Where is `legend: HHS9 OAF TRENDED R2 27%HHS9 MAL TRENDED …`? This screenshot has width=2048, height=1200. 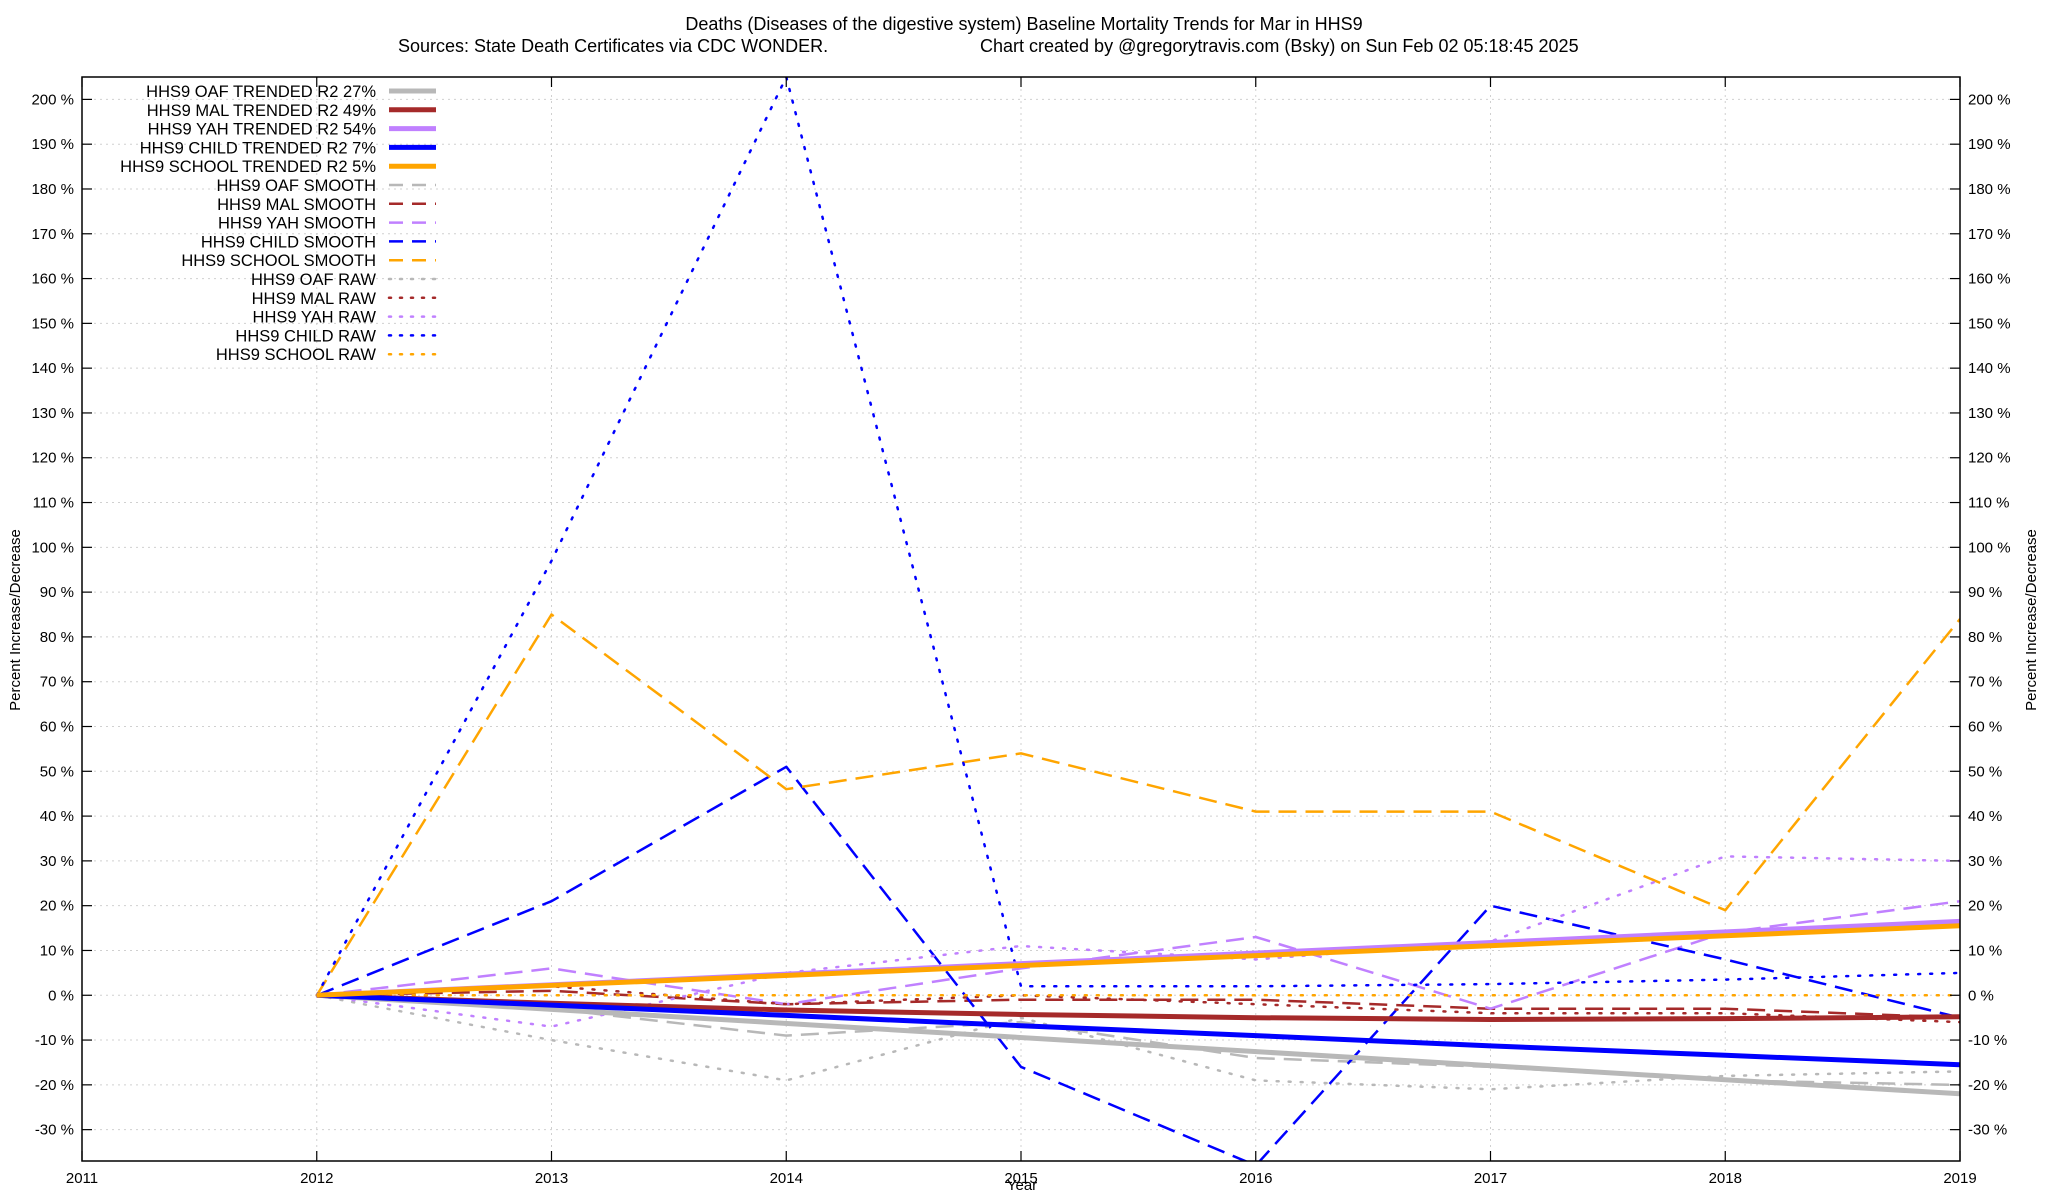
legend: HHS9 OAF TRENDED R2 27%HHS9 MAL TRENDED … is located at coordinates (279, 223).